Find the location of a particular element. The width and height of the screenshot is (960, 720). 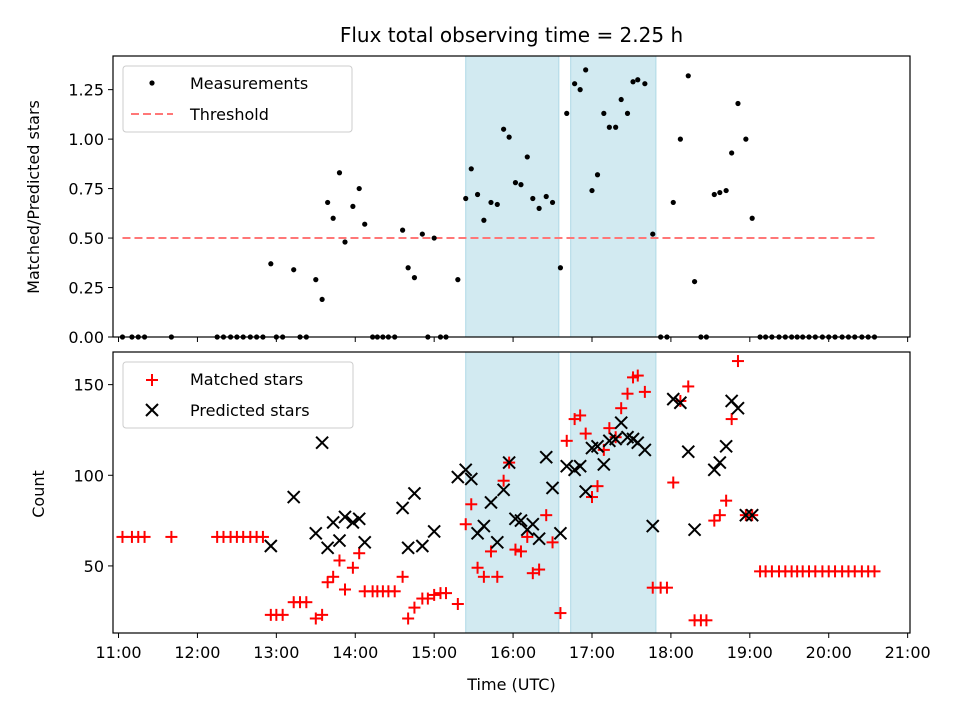

y-tick-label: 0.25 is located at coordinates (86, 288).